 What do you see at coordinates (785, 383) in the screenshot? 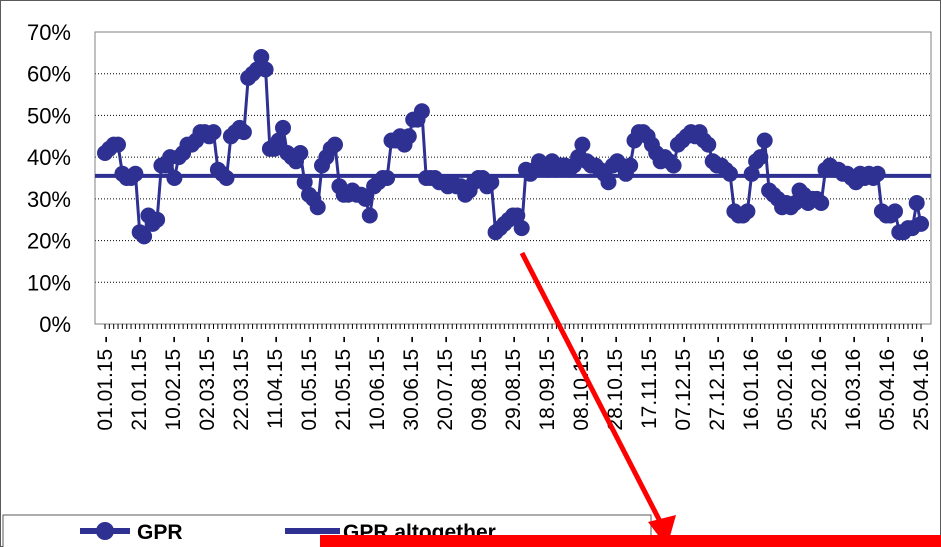
I see `x-tick-label: 05.02.16 -` at bounding box center [785, 383].